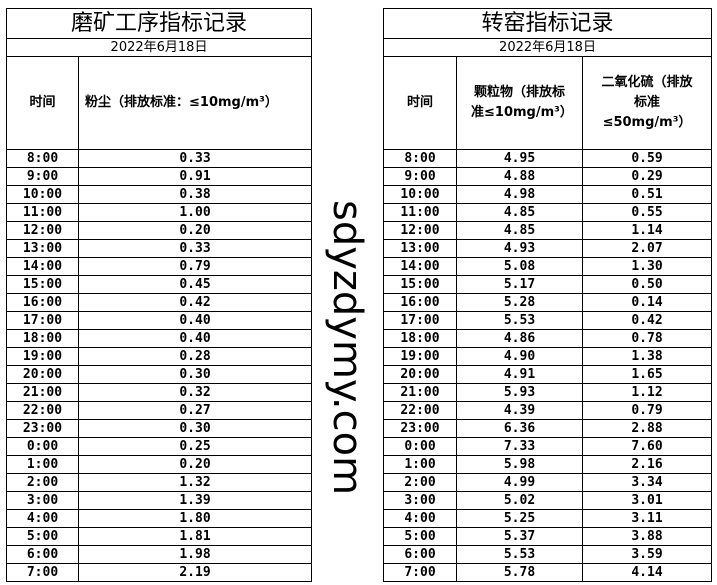 This screenshot has width=717, height=585. What do you see at coordinates (195, 338) in the screenshot?
I see `value-cell: 0.40` at bounding box center [195, 338].